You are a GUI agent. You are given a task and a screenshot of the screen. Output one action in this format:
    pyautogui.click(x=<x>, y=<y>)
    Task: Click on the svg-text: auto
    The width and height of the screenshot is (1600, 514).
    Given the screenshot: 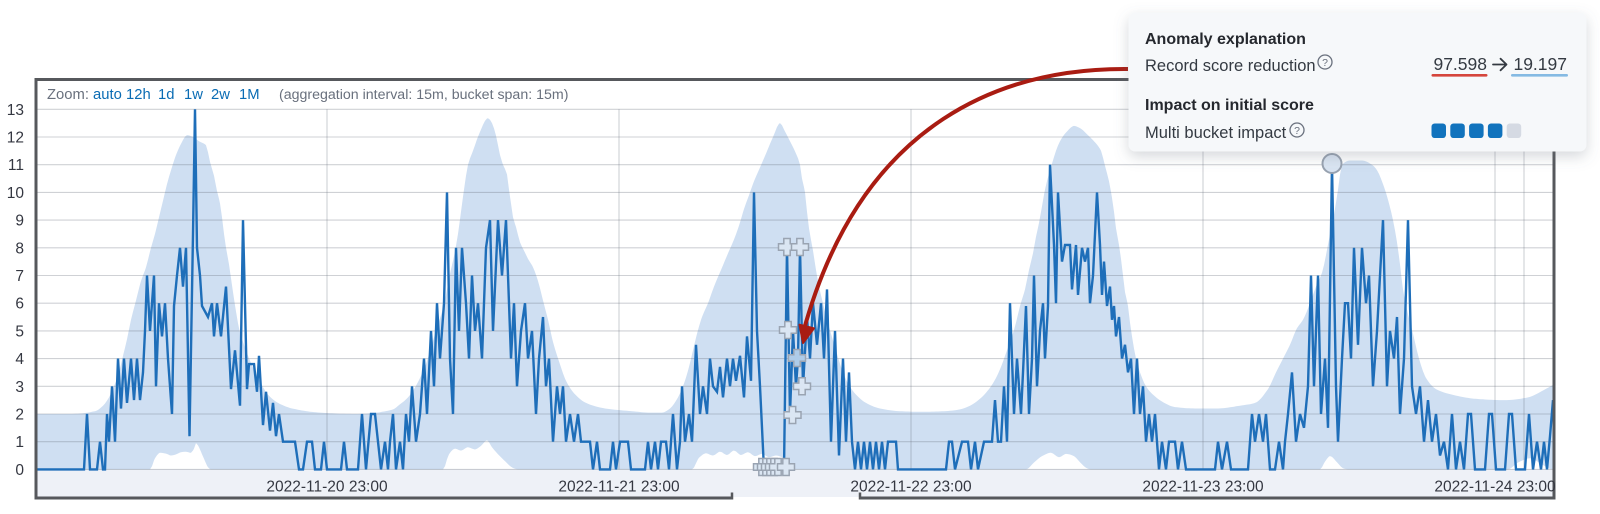 What is the action you would take?
    pyautogui.click(x=107, y=95)
    